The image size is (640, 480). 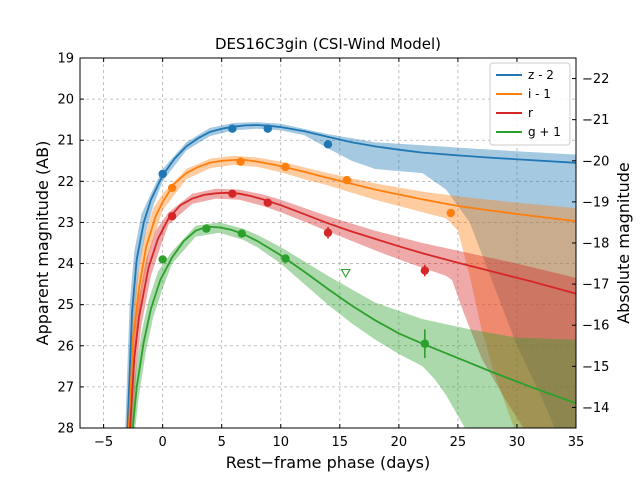 I want to click on x-tick-label: 30, so click(x=517, y=442).